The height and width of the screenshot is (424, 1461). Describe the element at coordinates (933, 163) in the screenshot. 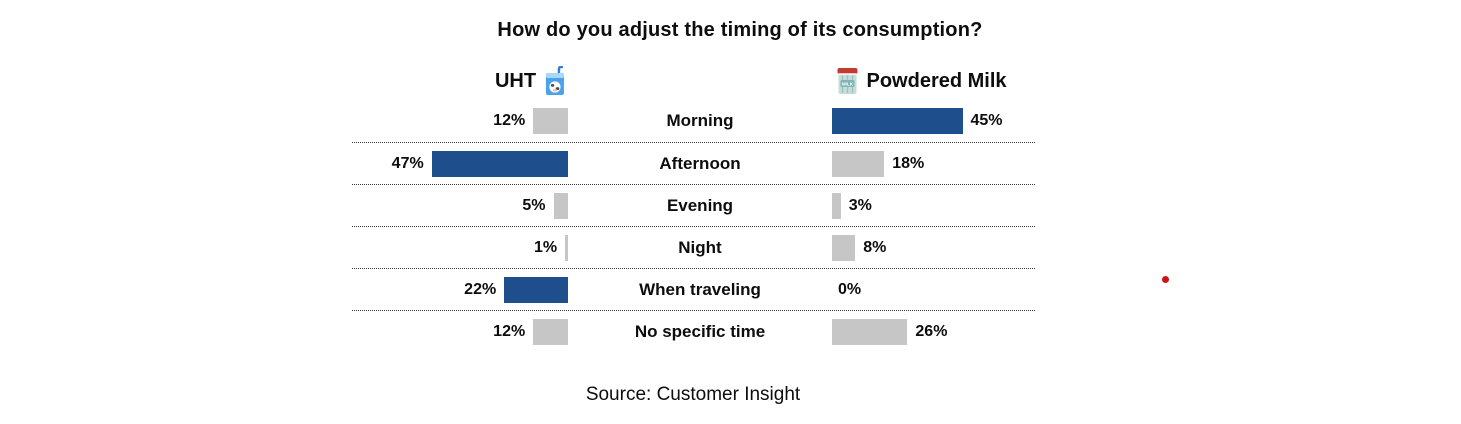

I see `powdered-bar-cell: 18%` at that location.